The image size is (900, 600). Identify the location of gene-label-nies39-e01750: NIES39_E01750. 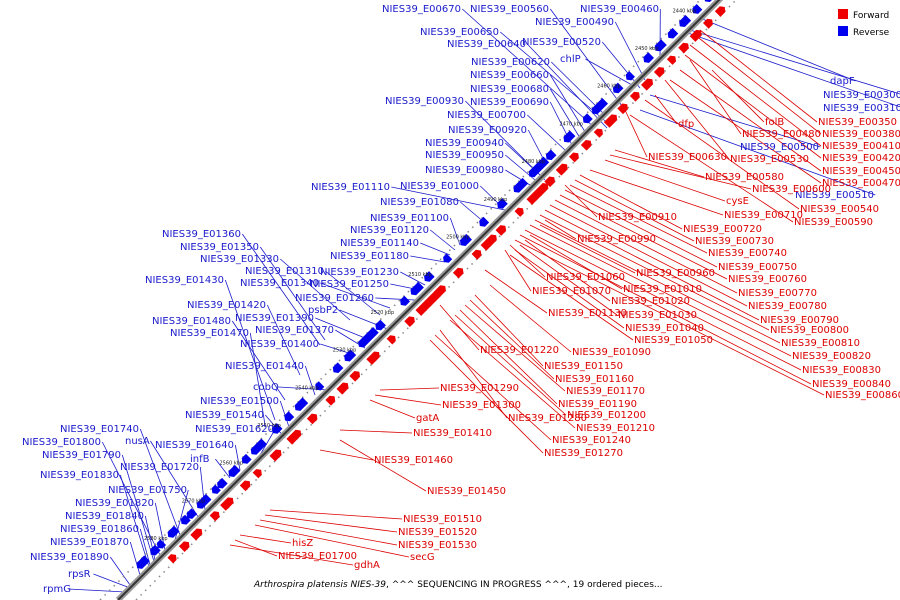
(147, 490).